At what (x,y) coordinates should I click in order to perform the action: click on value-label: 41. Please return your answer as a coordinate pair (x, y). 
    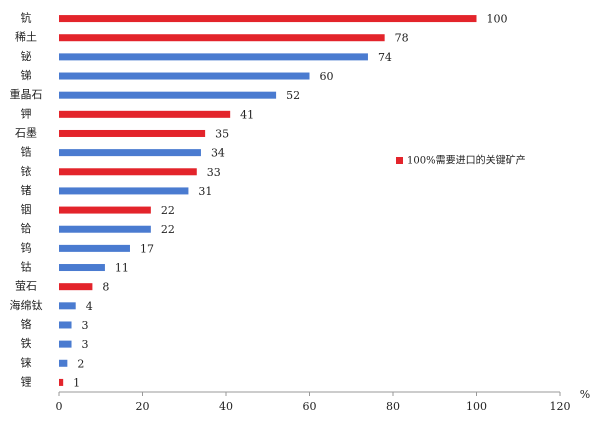
    Looking at the image, I should click on (247, 114).